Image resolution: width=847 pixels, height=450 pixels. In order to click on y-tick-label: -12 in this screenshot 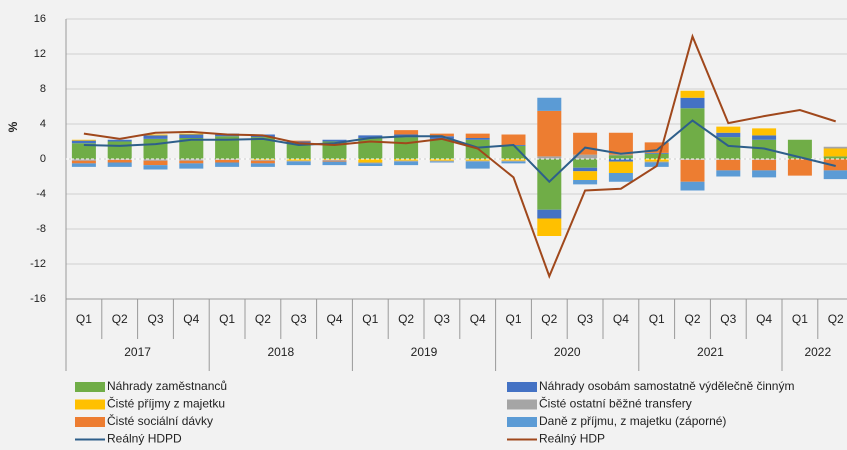, I will do `click(38, 264)`.